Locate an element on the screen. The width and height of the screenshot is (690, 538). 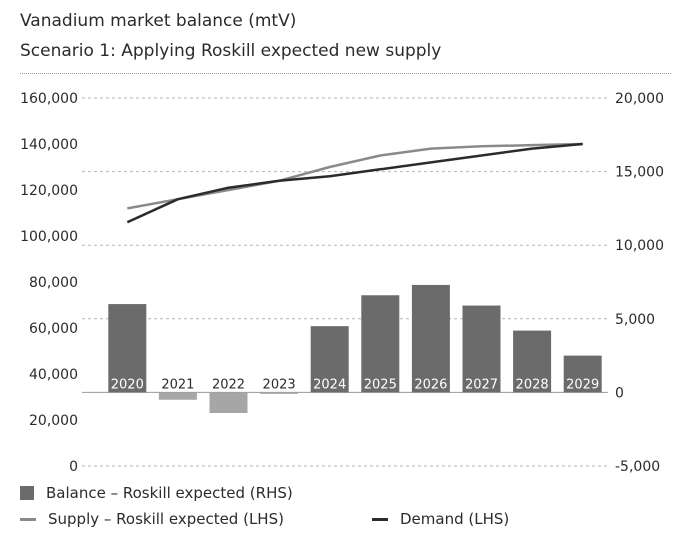
legend-demand: Demand (LHS) is located at coordinates (440, 519).